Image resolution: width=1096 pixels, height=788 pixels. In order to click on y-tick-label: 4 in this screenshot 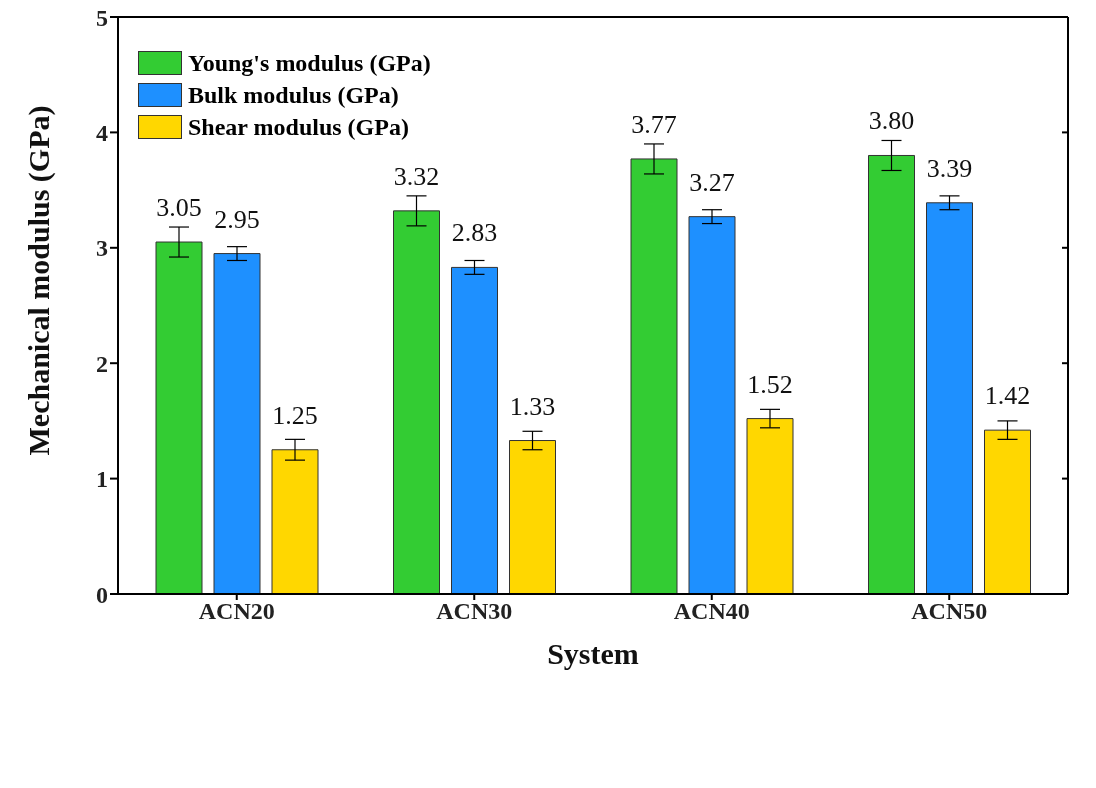, I will do `click(102, 132)`.